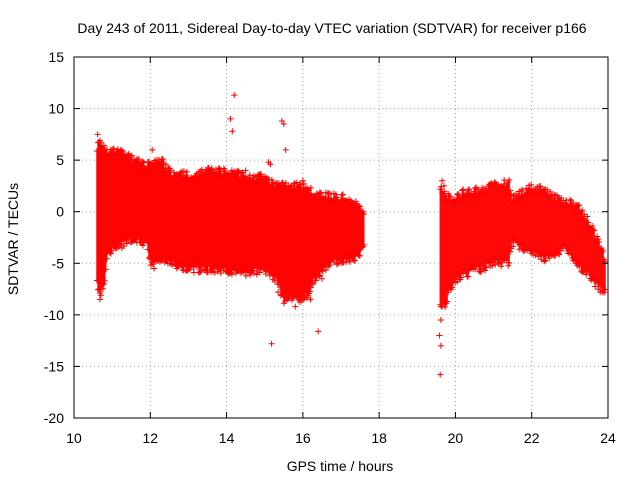  I want to click on x-tick-label: 24, so click(608, 438).